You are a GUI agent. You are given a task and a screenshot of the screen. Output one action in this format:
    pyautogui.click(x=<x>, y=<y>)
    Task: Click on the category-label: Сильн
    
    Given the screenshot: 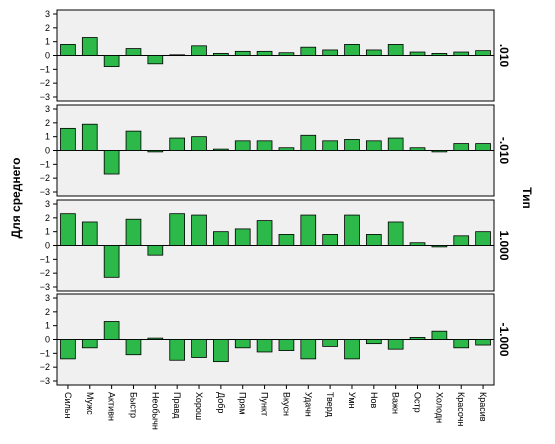 What is the action you would take?
    pyautogui.click(x=68, y=405)
    